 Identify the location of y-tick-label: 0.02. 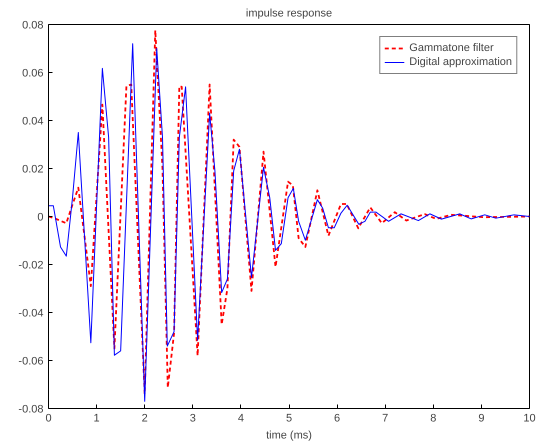
(33, 170).